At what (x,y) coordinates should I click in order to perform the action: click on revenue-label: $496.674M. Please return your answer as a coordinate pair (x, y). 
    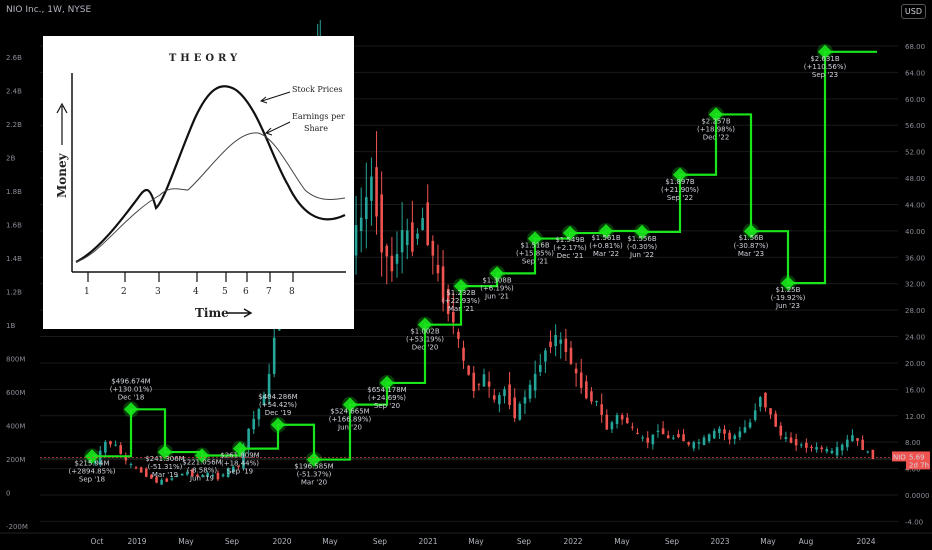
    Looking at the image, I should click on (130, 381).